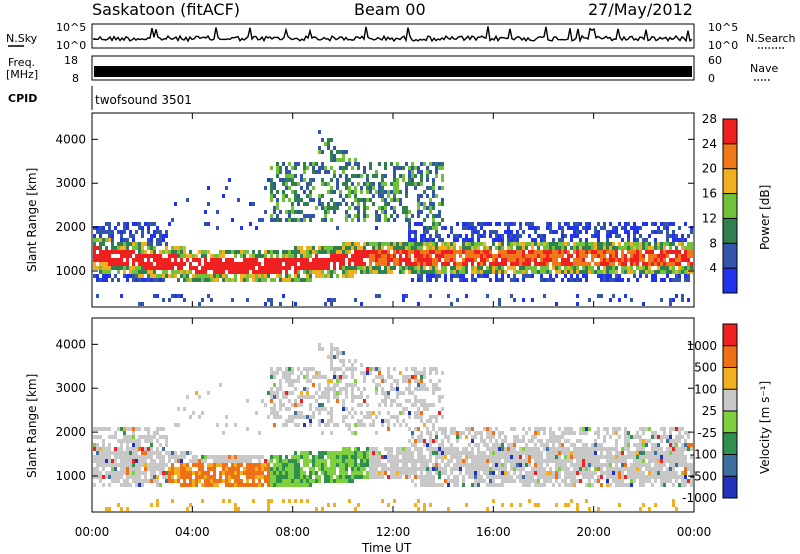  What do you see at coordinates (705, 389) in the screenshot?
I see `colorbar-tick-label: 100` at bounding box center [705, 389].